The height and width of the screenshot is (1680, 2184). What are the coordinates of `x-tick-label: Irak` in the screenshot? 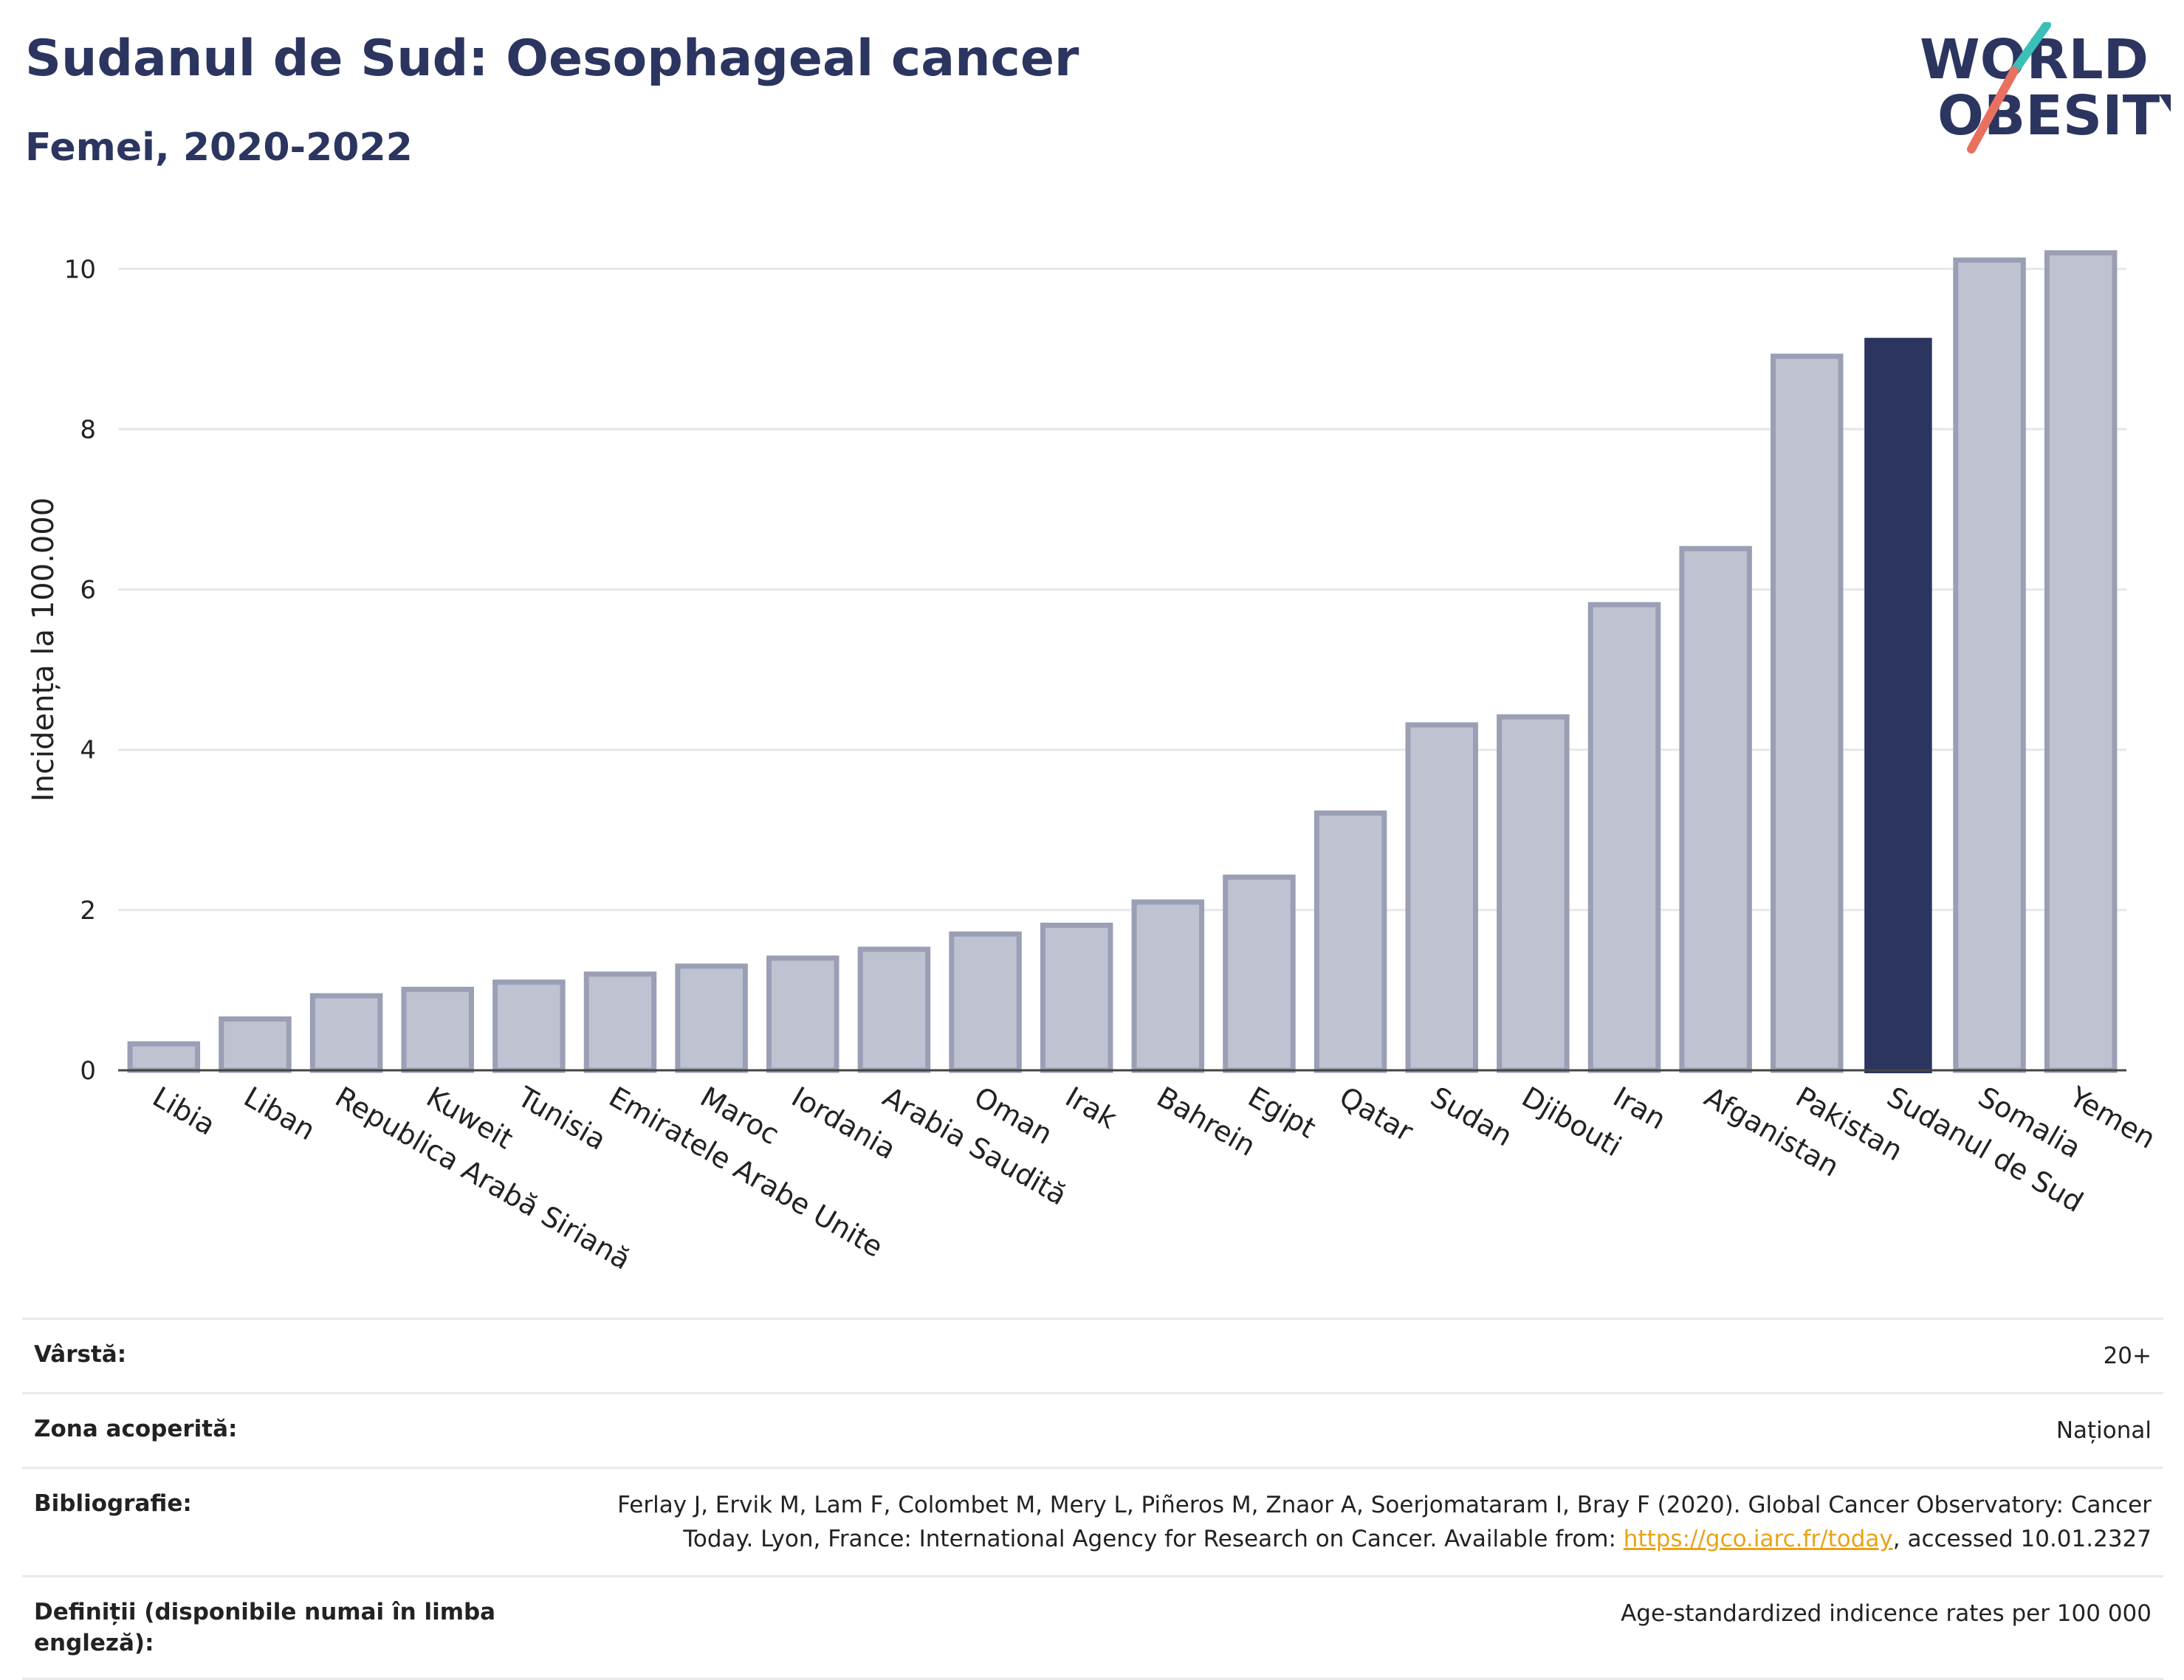 It's located at (1091, 1108).